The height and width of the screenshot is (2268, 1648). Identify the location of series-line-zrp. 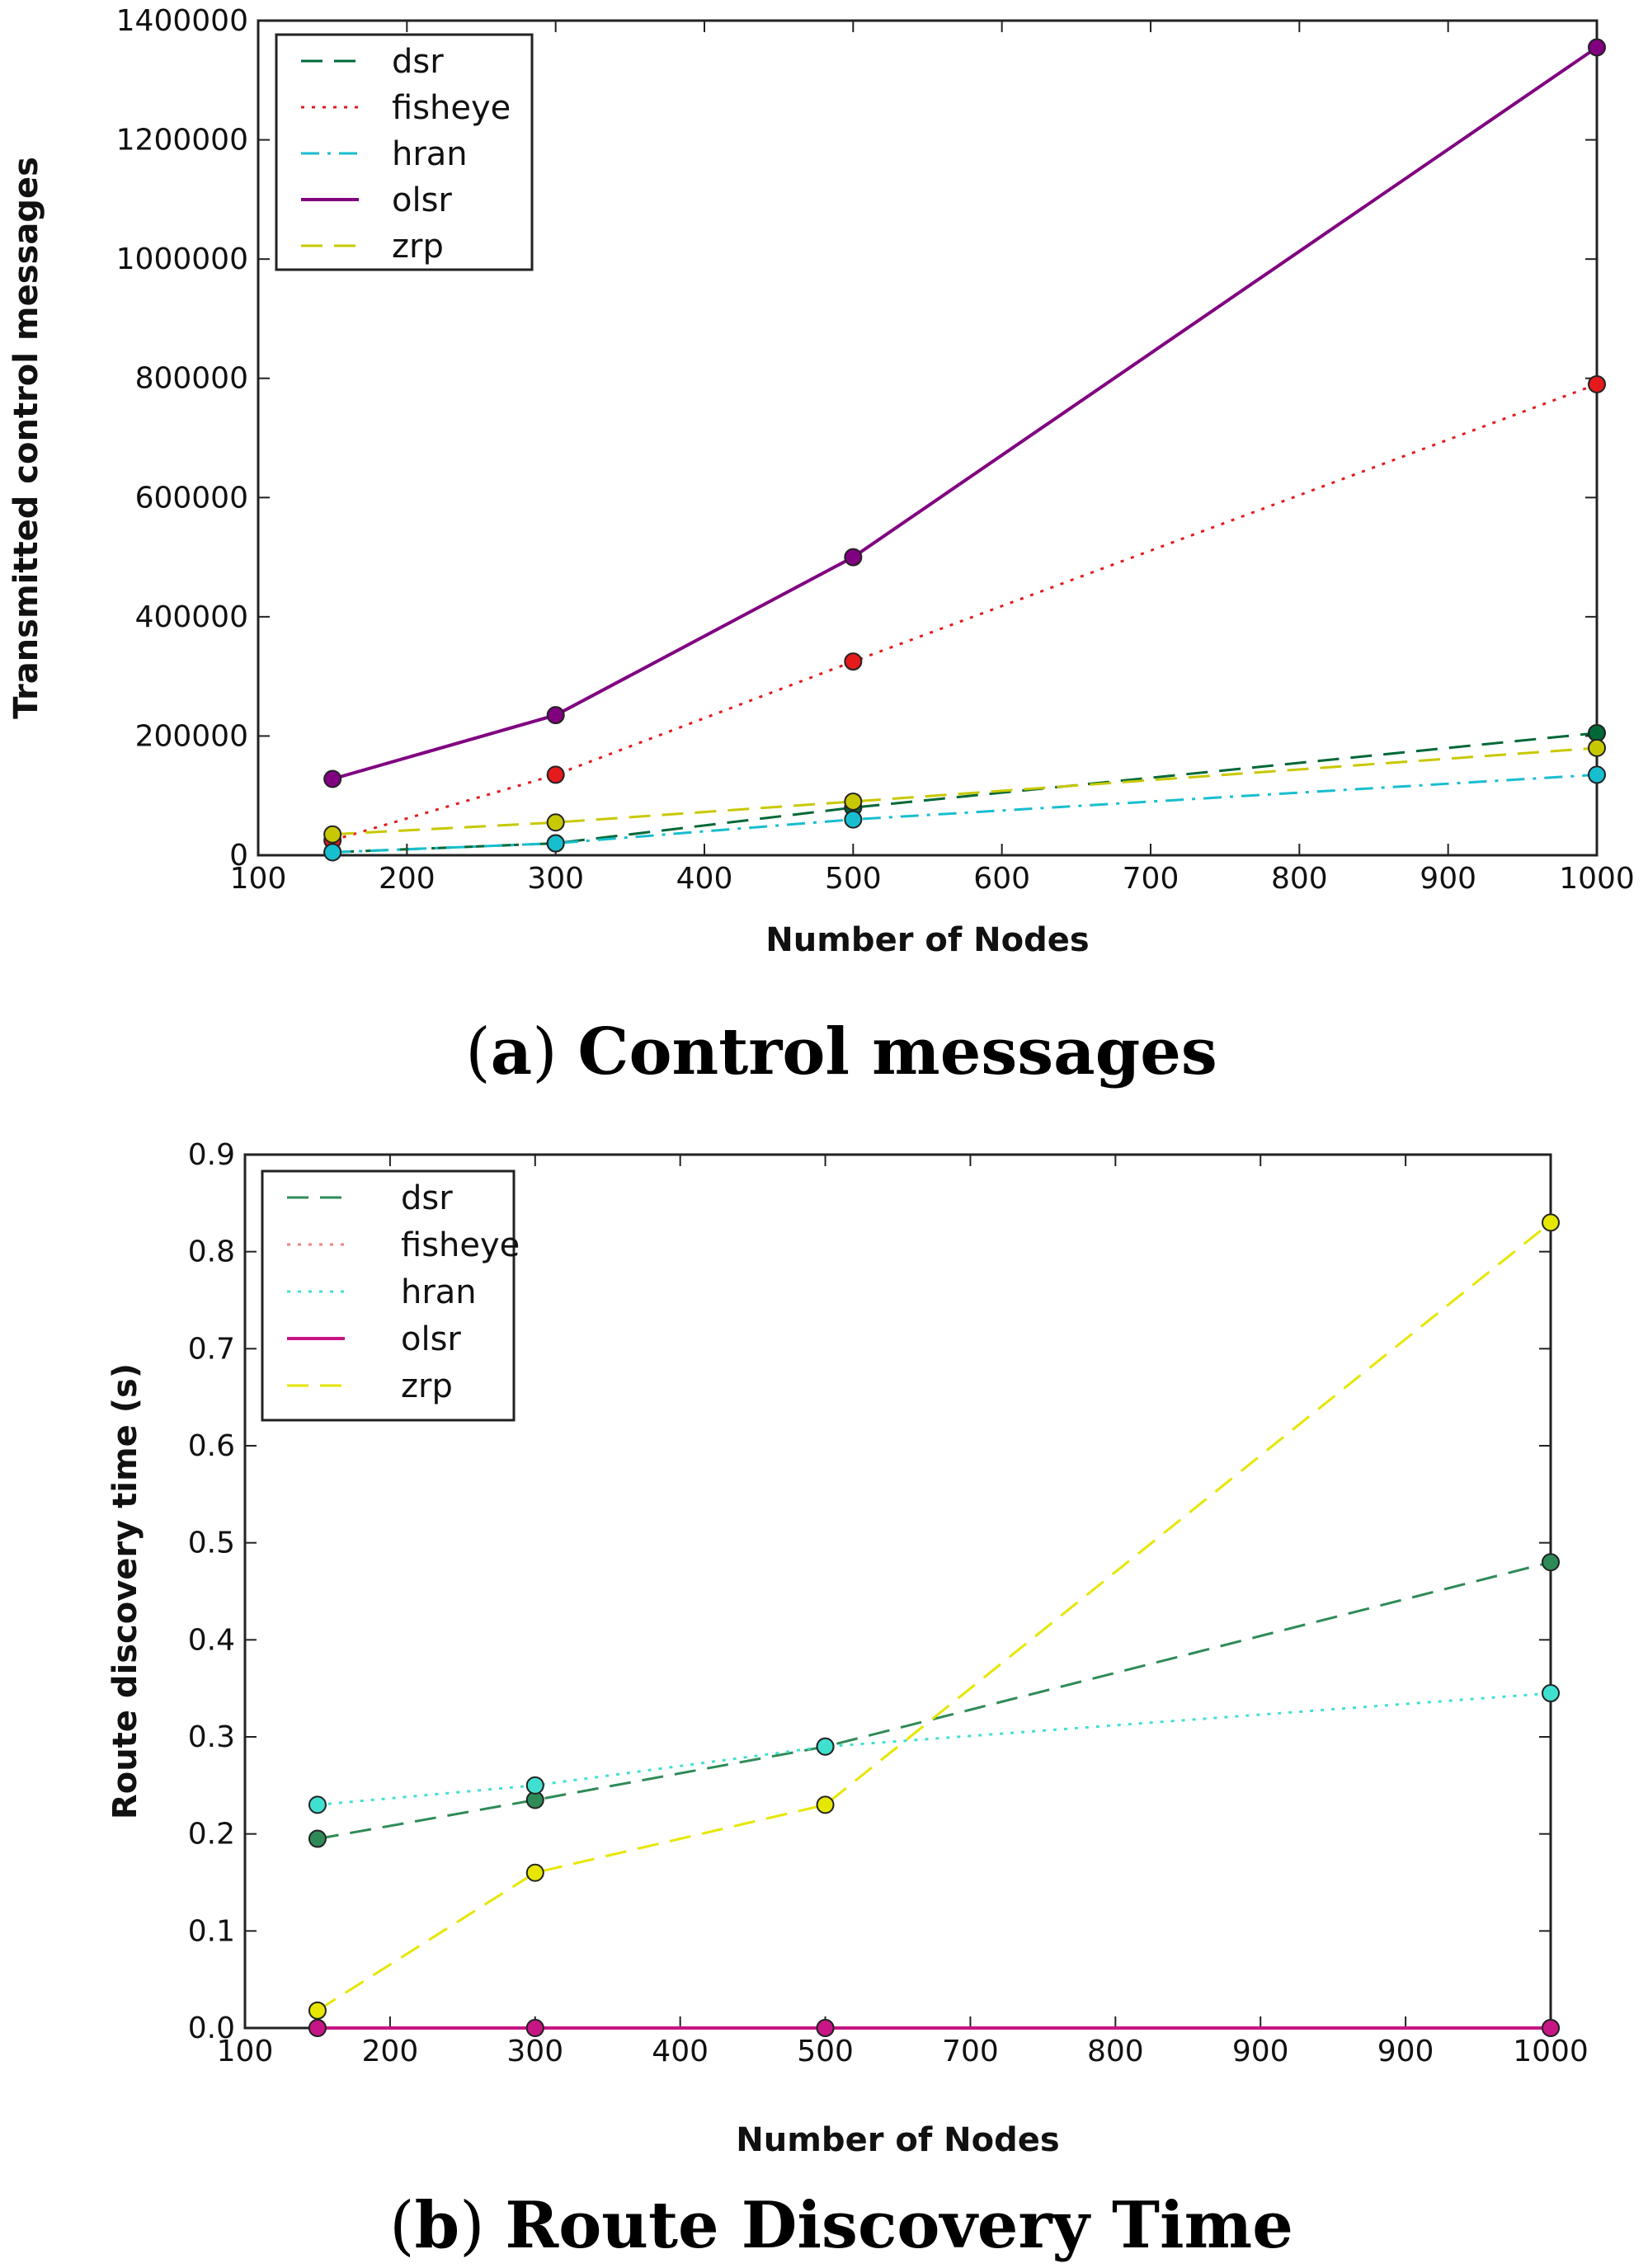
(965, 791).